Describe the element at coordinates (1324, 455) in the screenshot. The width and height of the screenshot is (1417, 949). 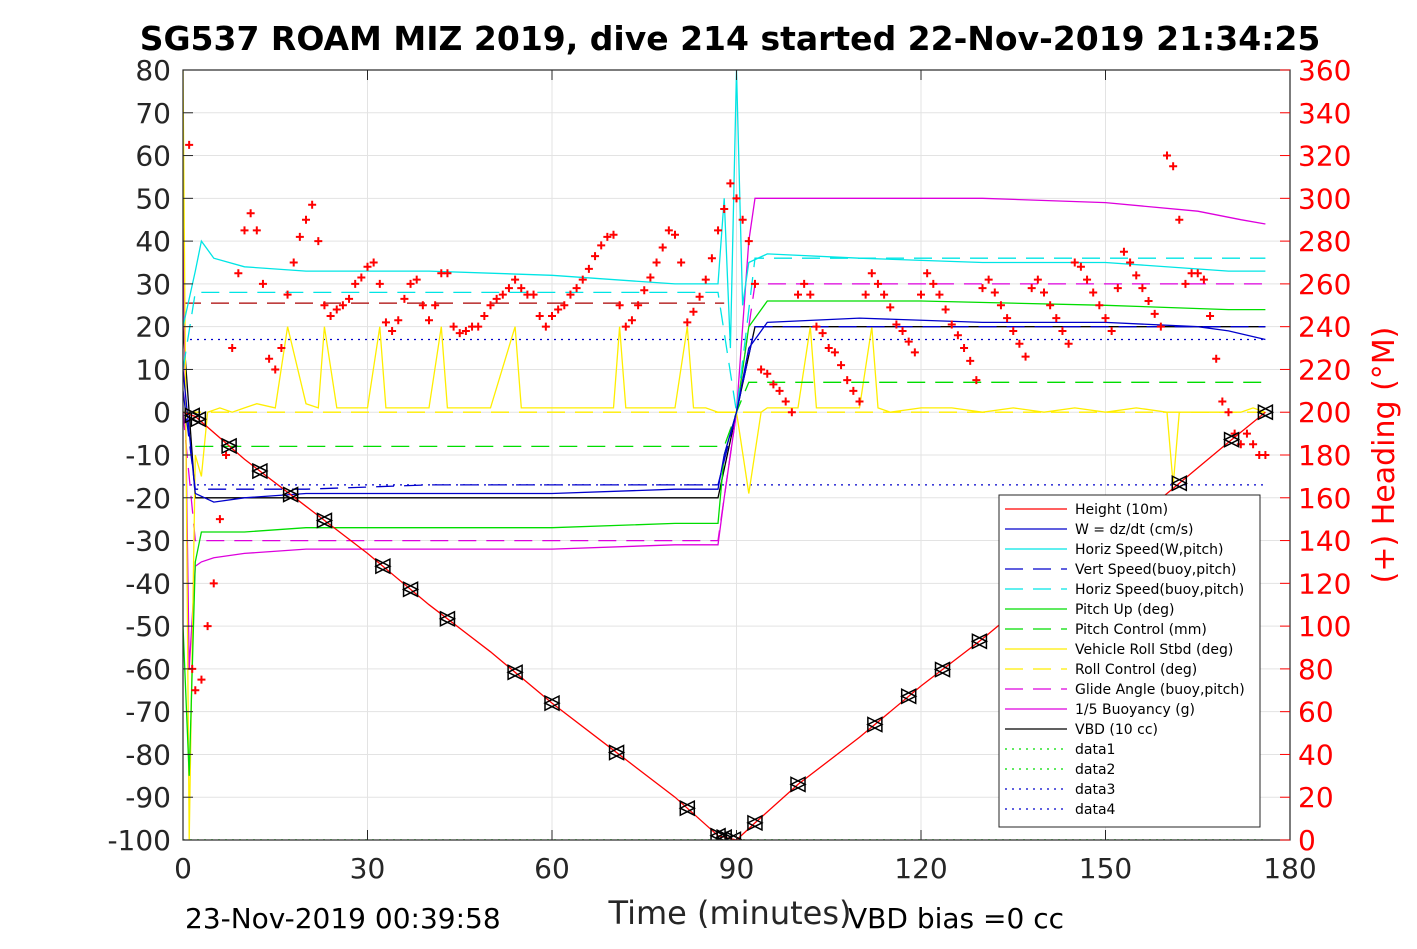
I see `y-right-tick-label: 180` at that location.